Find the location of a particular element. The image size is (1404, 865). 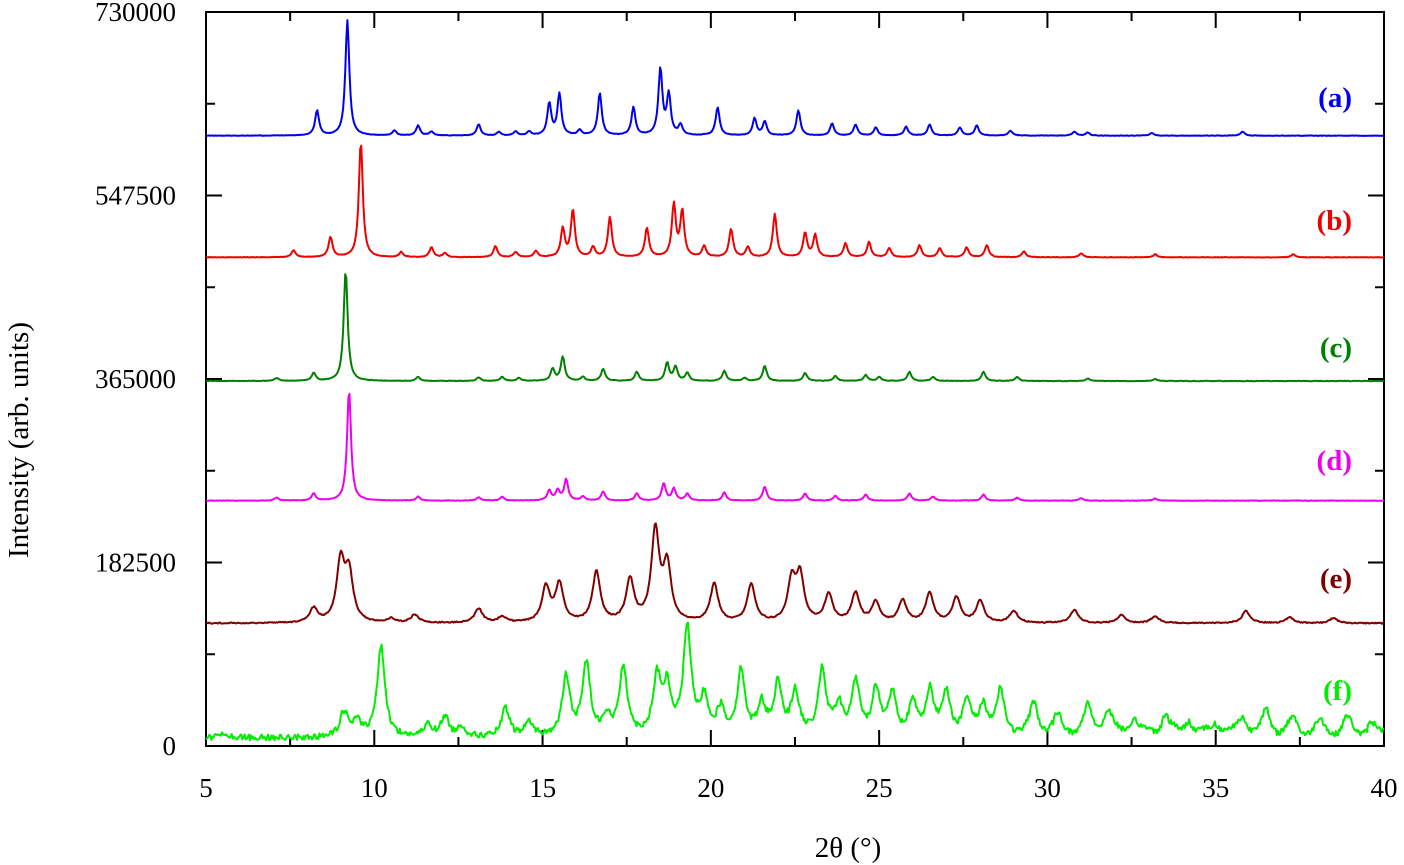

x-tick-label: 30 is located at coordinates (1047, 788).